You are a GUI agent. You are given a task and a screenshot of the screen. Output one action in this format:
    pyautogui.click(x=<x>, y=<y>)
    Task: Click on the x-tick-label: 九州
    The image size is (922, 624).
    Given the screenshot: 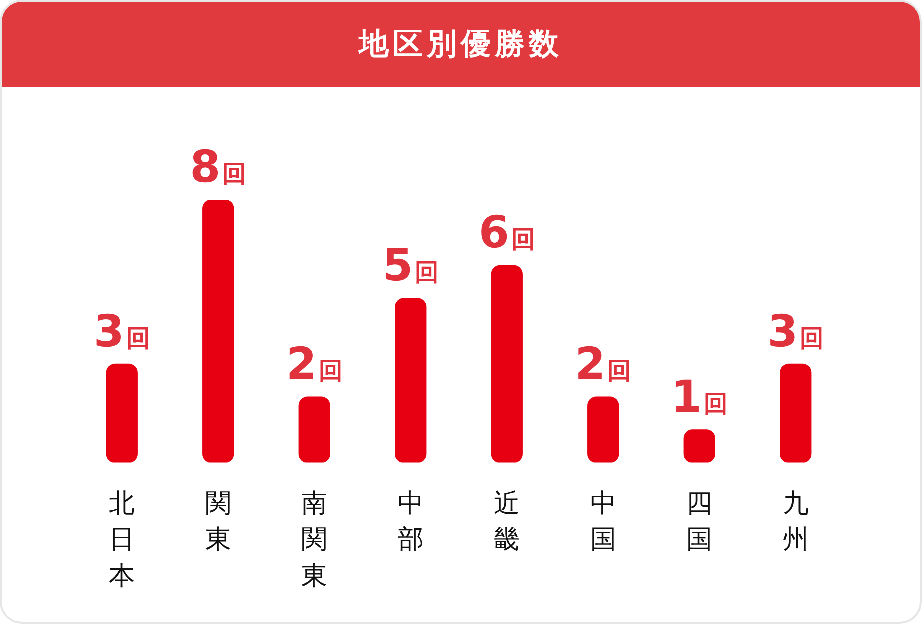 What is the action you would take?
    pyautogui.click(x=795, y=522)
    